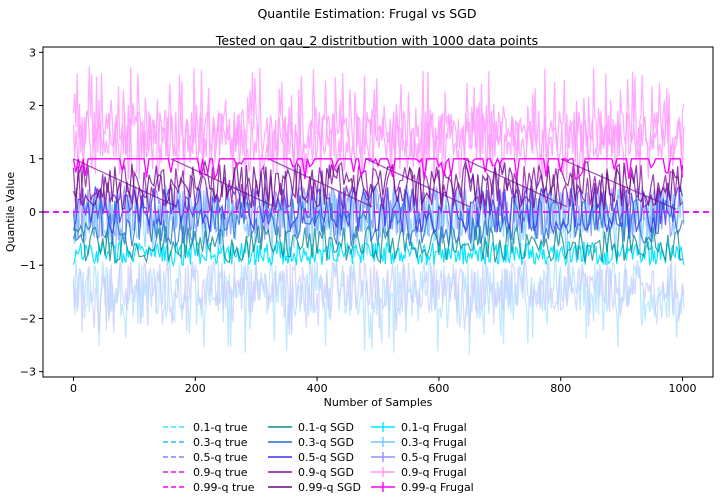  Describe the element at coordinates (383, 386) in the screenshot. I see `x-axis: 0 200 400 600 800 1000` at that location.